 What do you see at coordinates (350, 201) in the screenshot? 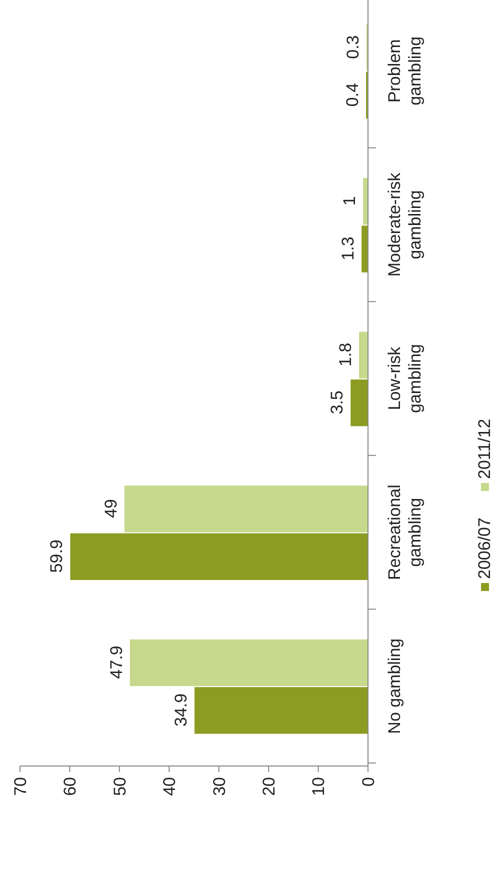
I see `data-label: 1` at bounding box center [350, 201].